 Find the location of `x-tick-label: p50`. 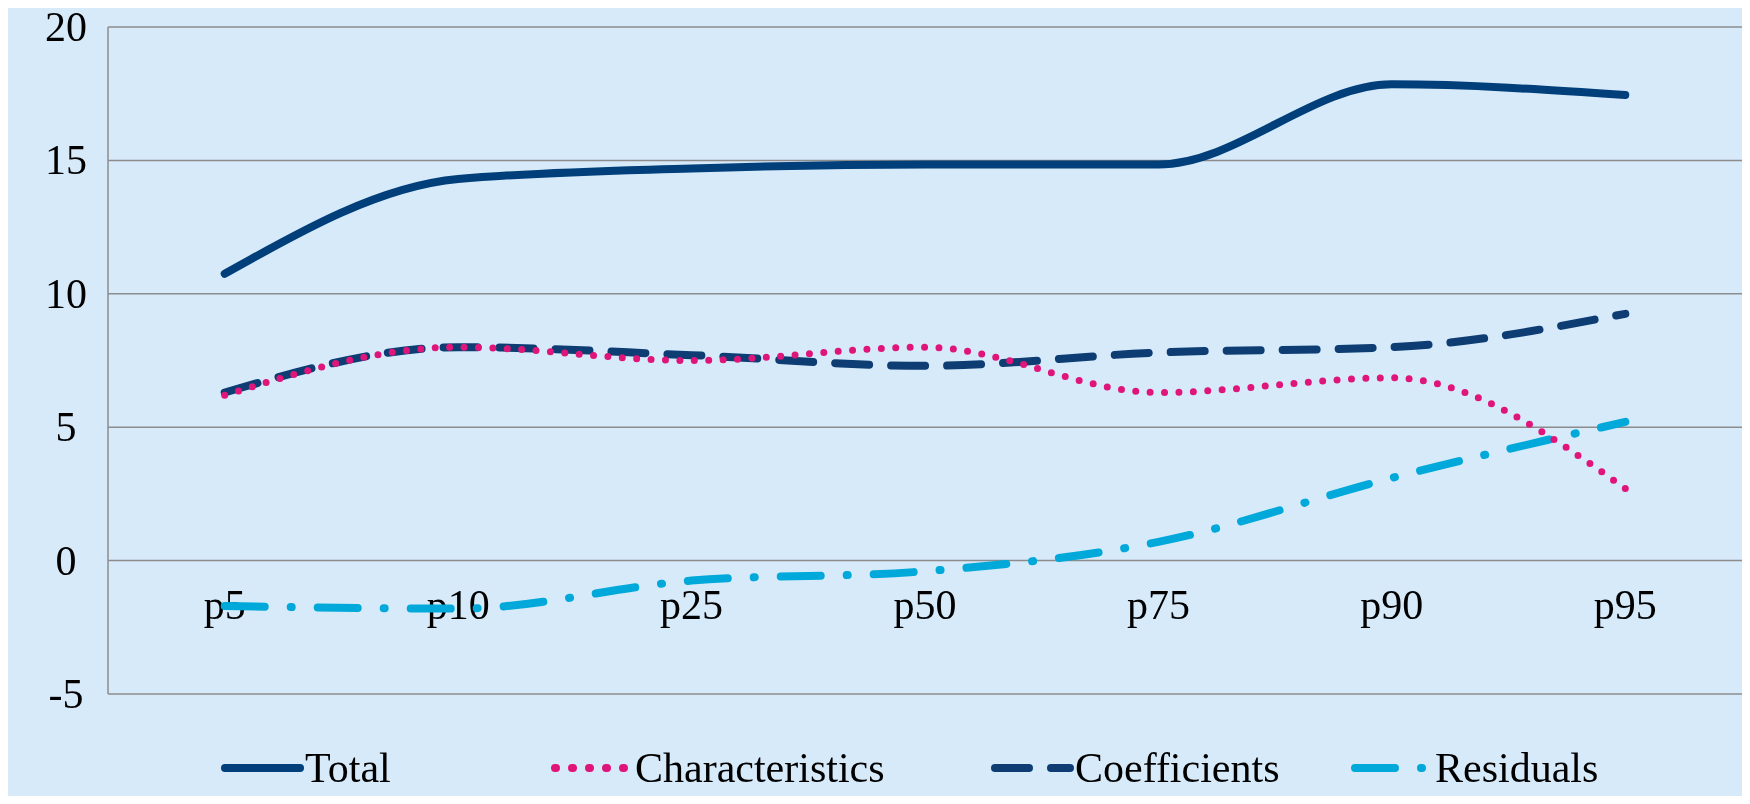

x-tick-label: p50 is located at coordinates (925, 604).